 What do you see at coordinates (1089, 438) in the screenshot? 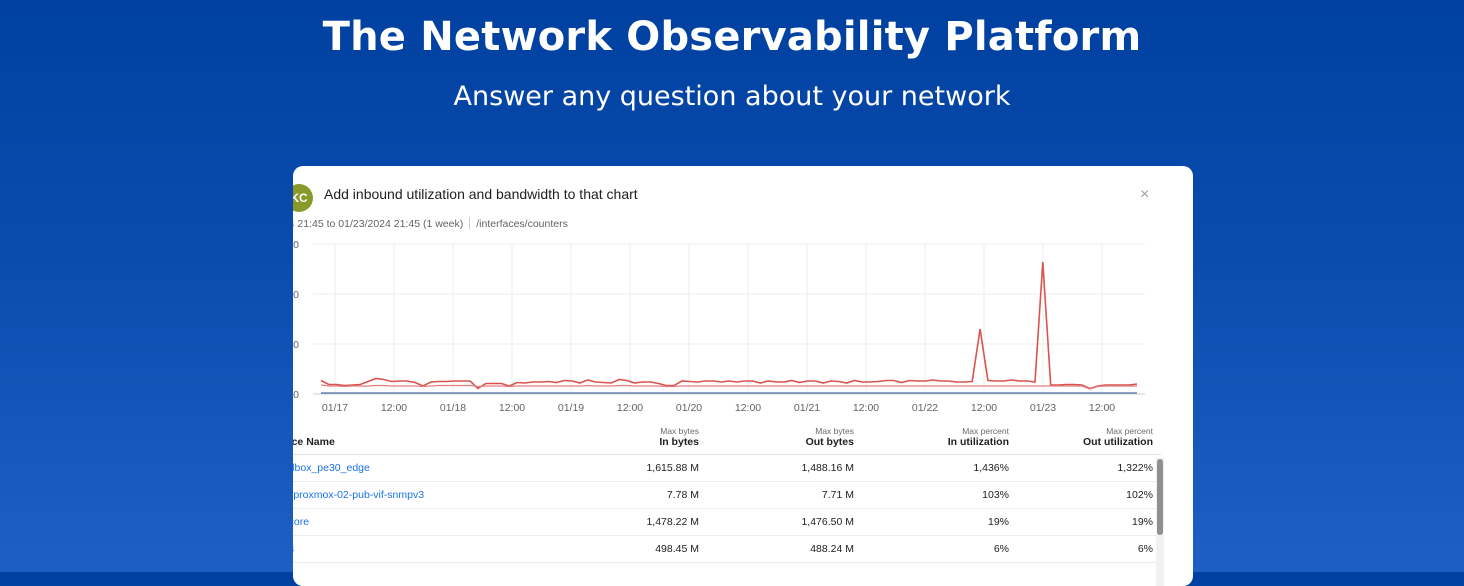
I see `column-header-out-utilization: Max percent Out utilization` at bounding box center [1089, 438].